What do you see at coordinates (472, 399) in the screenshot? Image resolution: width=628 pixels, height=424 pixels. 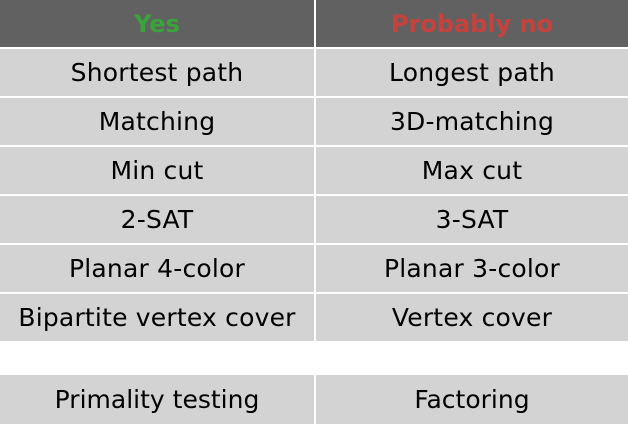 I see `no-cell: Factoring` at bounding box center [472, 399].